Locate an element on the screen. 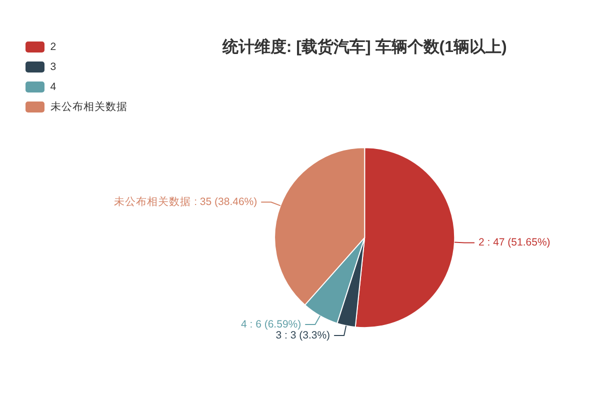 The image size is (600, 400). data-label: 3 : 3 (3.3%) is located at coordinates (303, 335).